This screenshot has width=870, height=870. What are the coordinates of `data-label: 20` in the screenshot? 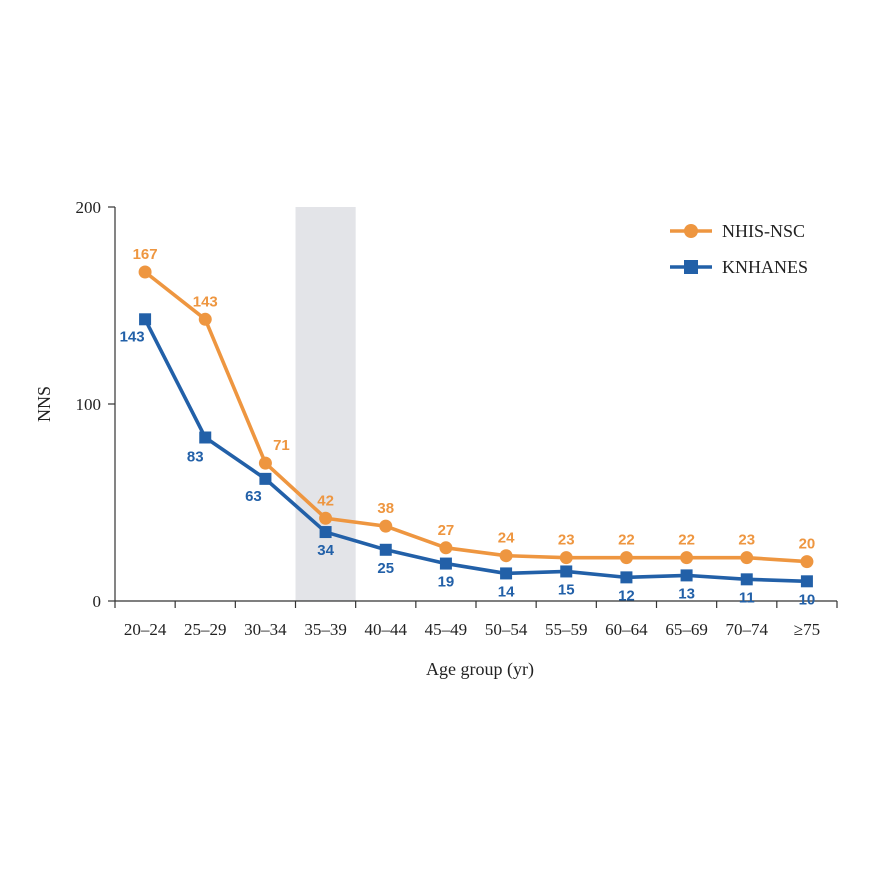 It's located at (807, 544).